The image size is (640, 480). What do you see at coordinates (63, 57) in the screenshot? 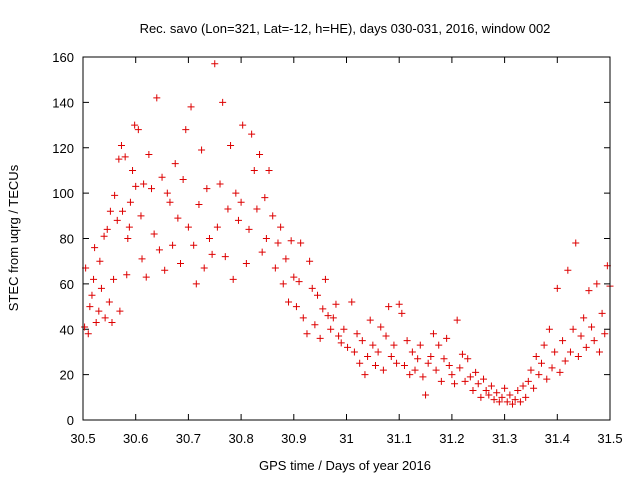
I see `y-tick-label: 160` at bounding box center [63, 57].